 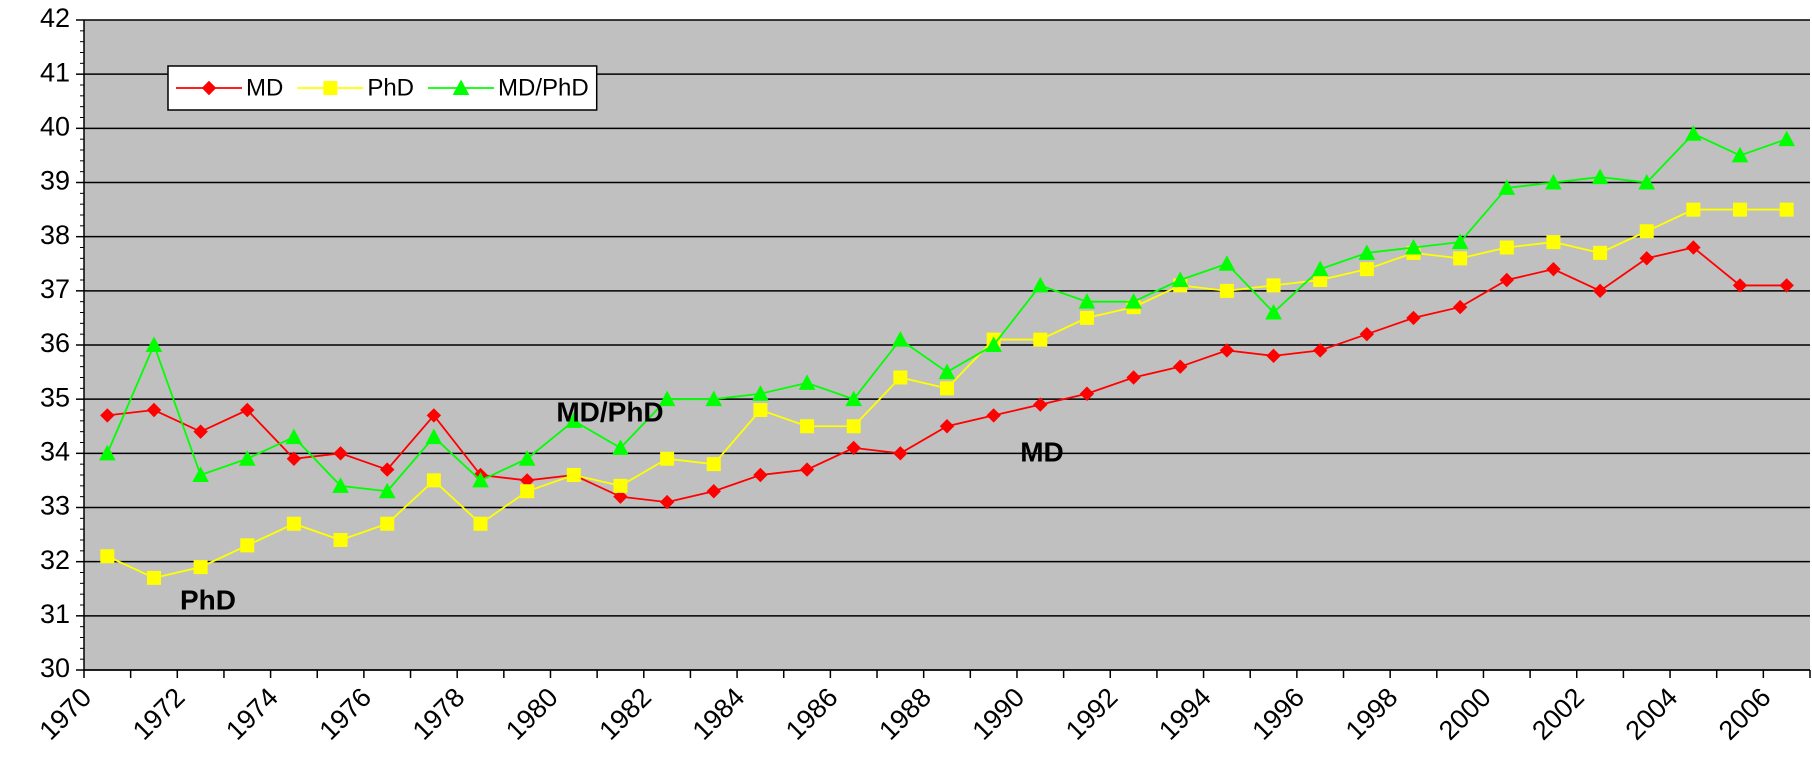 I want to click on legend-box, so click(x=382, y=88).